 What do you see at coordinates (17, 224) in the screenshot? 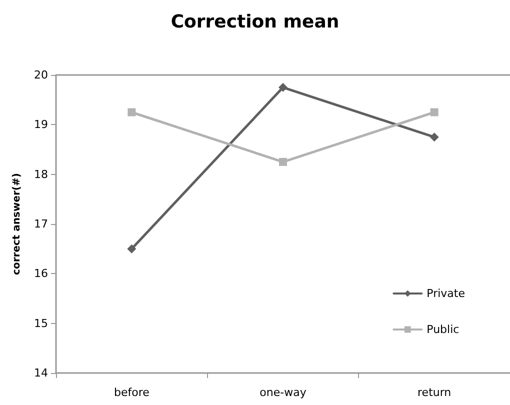
I see `y-axis-title: correct answer(#)` at bounding box center [17, 224].